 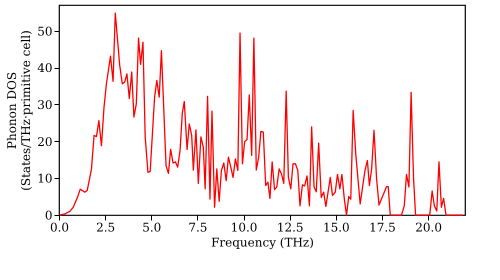 What do you see at coordinates (428, 227) in the screenshot?
I see `x-tick-label: 20.0` at bounding box center [428, 227].